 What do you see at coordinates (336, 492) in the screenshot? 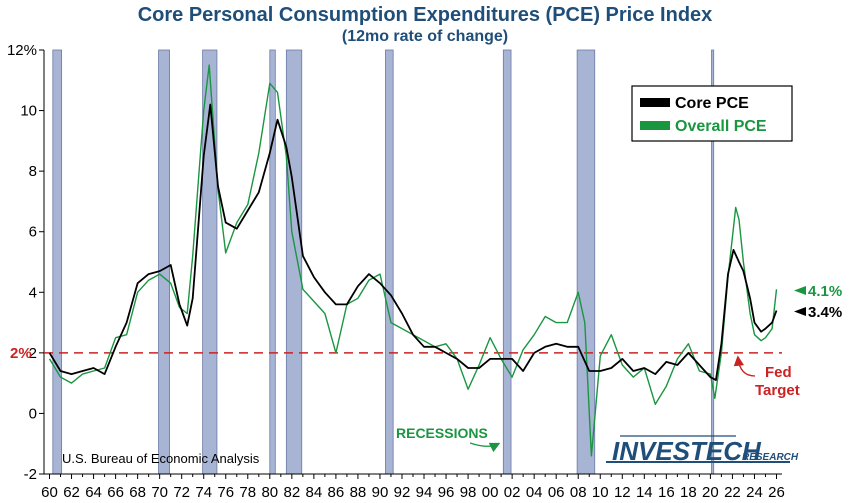
I see `x-tick-label: 86` at bounding box center [336, 492].